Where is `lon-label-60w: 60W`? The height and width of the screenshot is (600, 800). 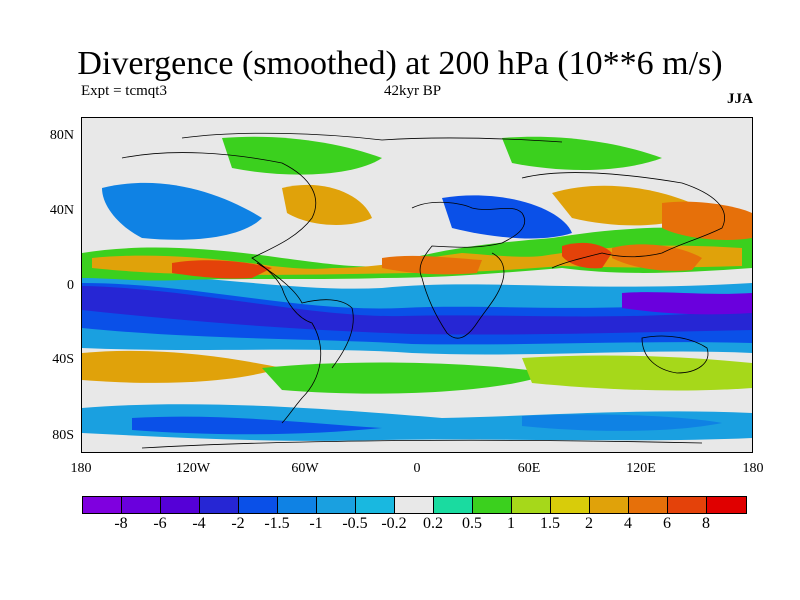
lon-label-60w: 60W is located at coordinates (305, 468).